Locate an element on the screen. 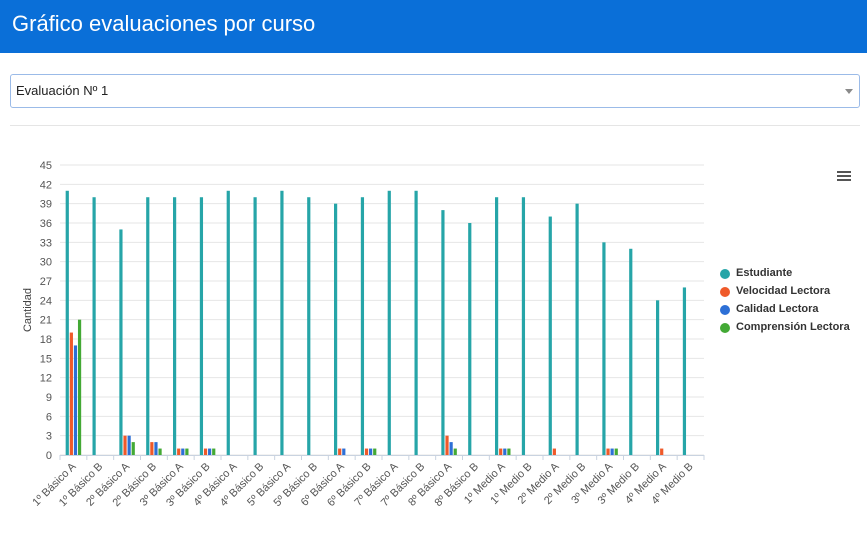 The width and height of the screenshot is (867, 542). y-tick-label: 12 is located at coordinates (46, 379).